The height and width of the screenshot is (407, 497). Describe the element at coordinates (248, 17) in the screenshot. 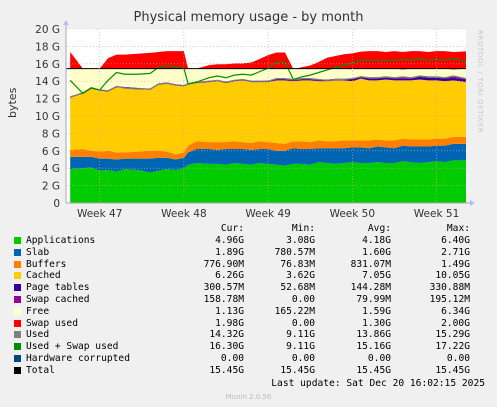

I see `chart-title: Physical memory usage - by month` at that location.